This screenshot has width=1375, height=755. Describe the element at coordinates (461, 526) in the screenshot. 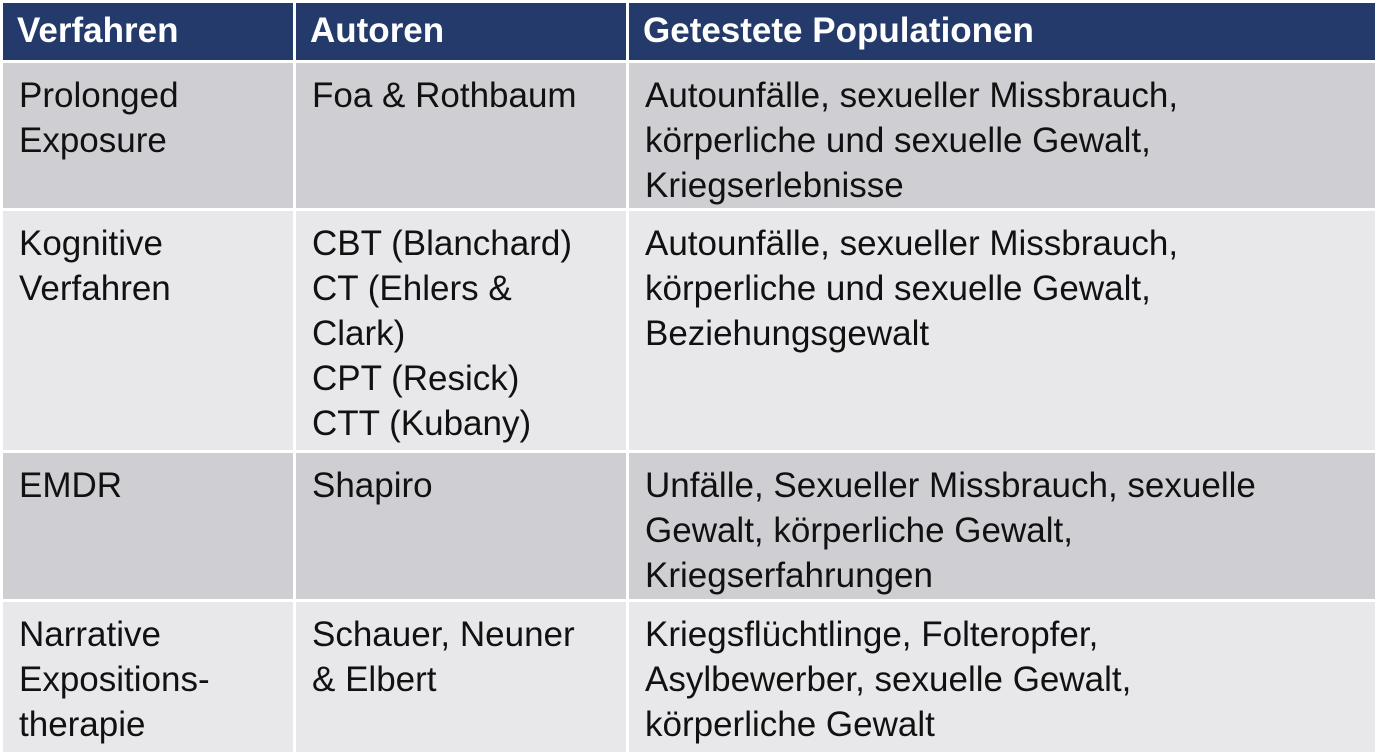

I see `cell-autoren: Shapiro` at that location.